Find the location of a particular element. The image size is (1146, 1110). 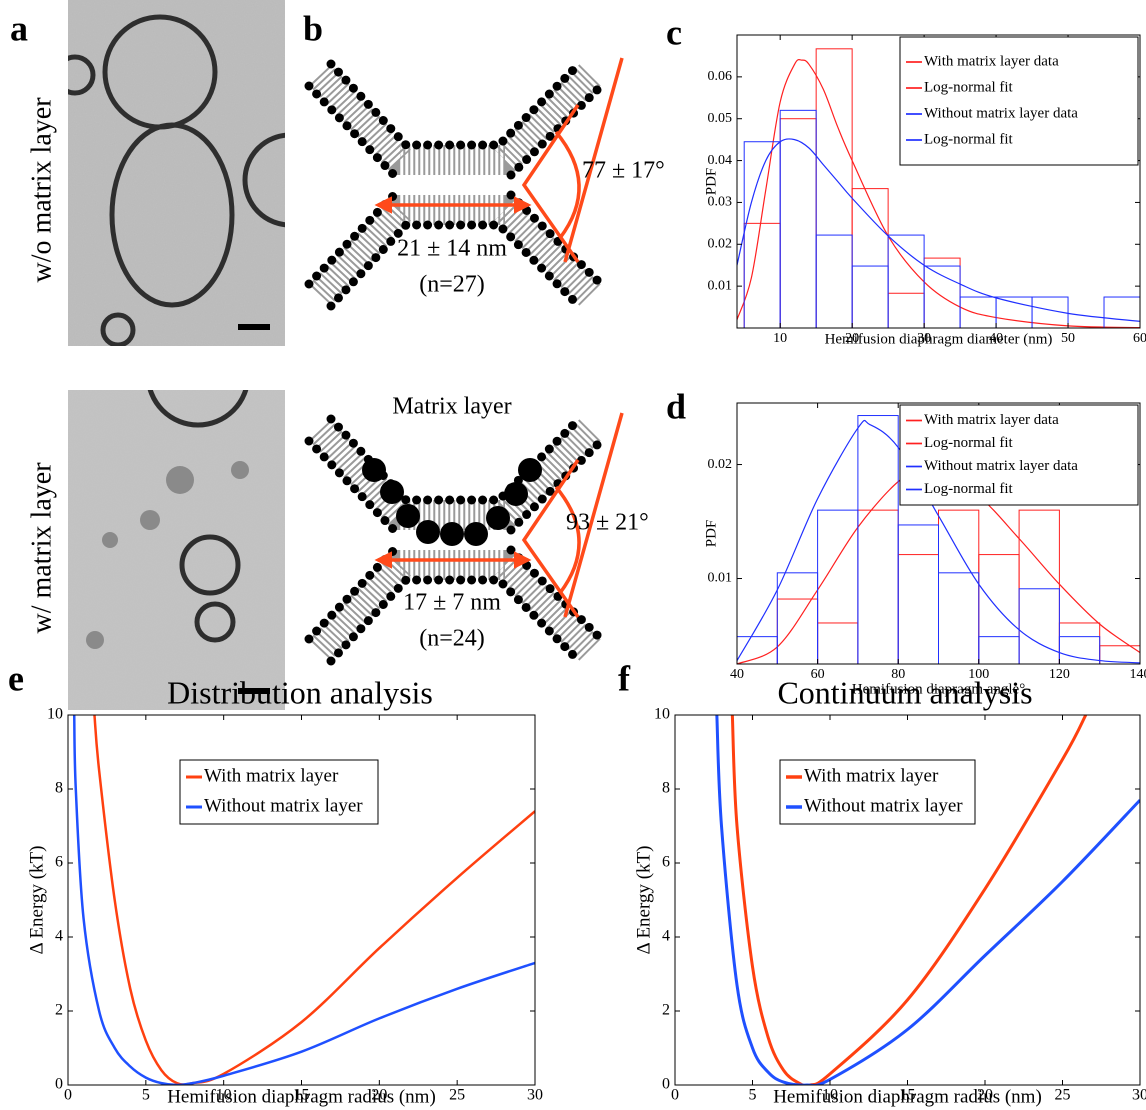

micrograph-label: w/ matrix layer is located at coordinates (41, 548).